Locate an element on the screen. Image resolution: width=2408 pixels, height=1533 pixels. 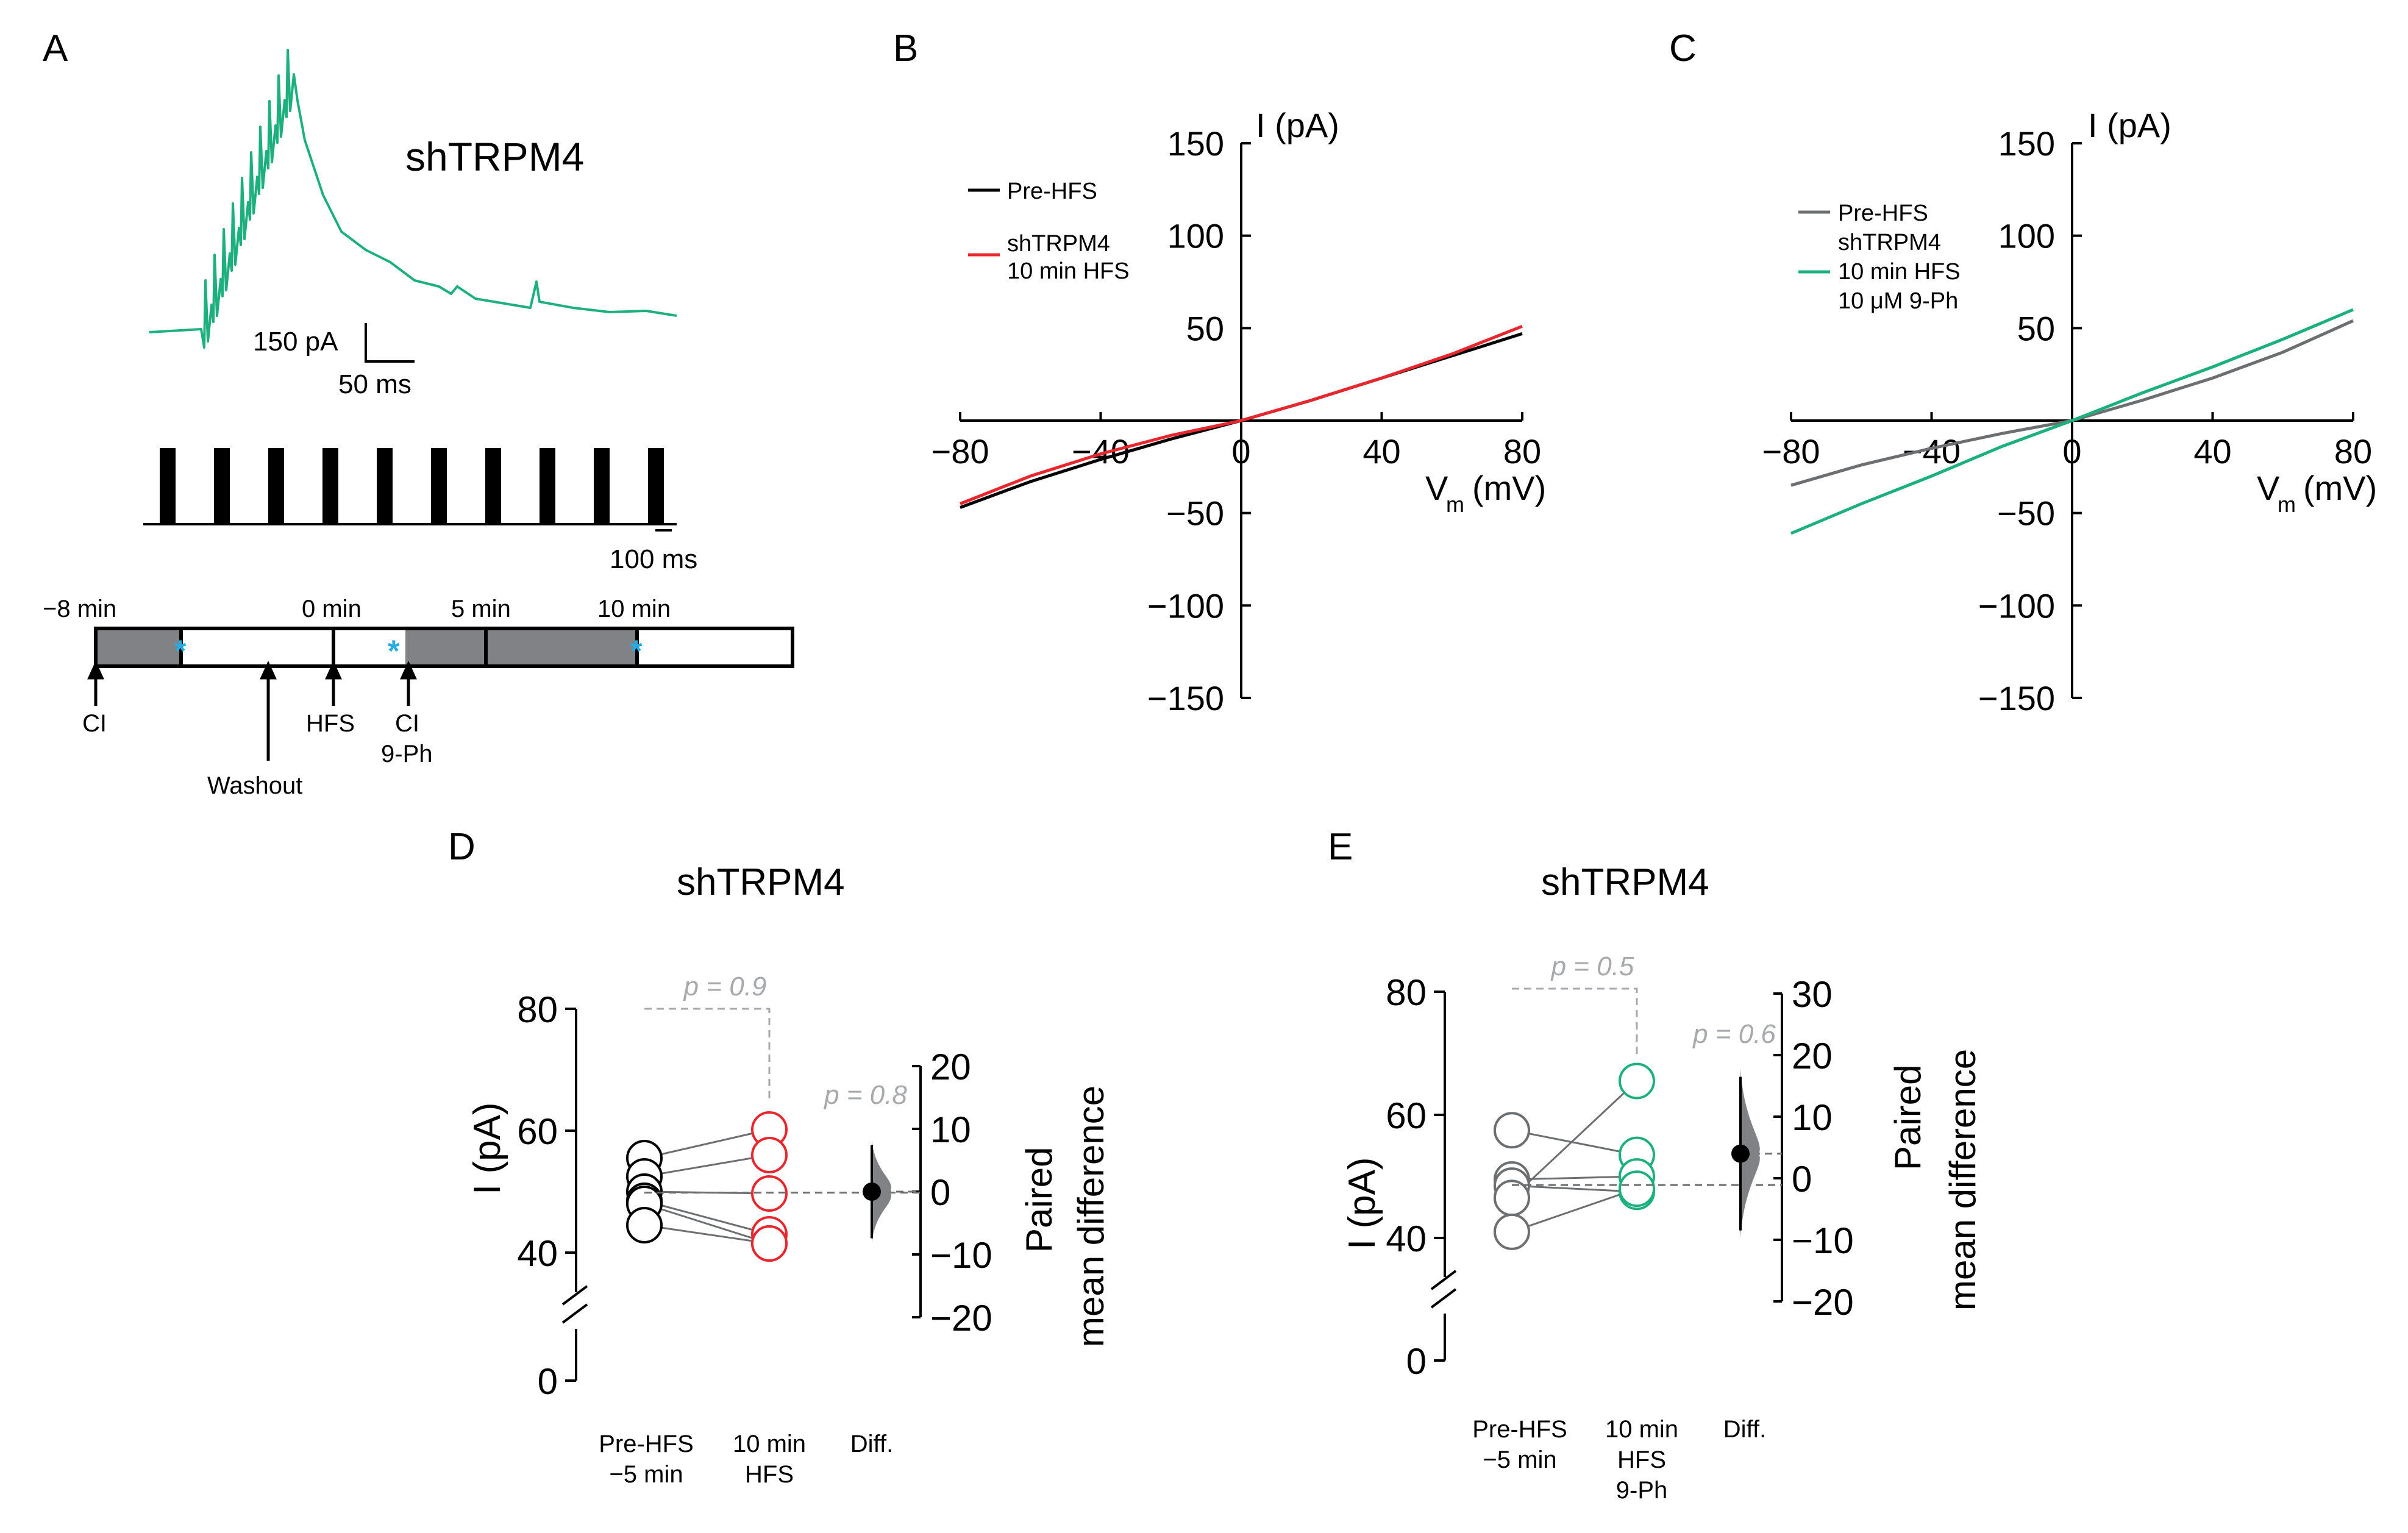
chart-b-ylabel: I (pA) is located at coordinates (1297, 125).